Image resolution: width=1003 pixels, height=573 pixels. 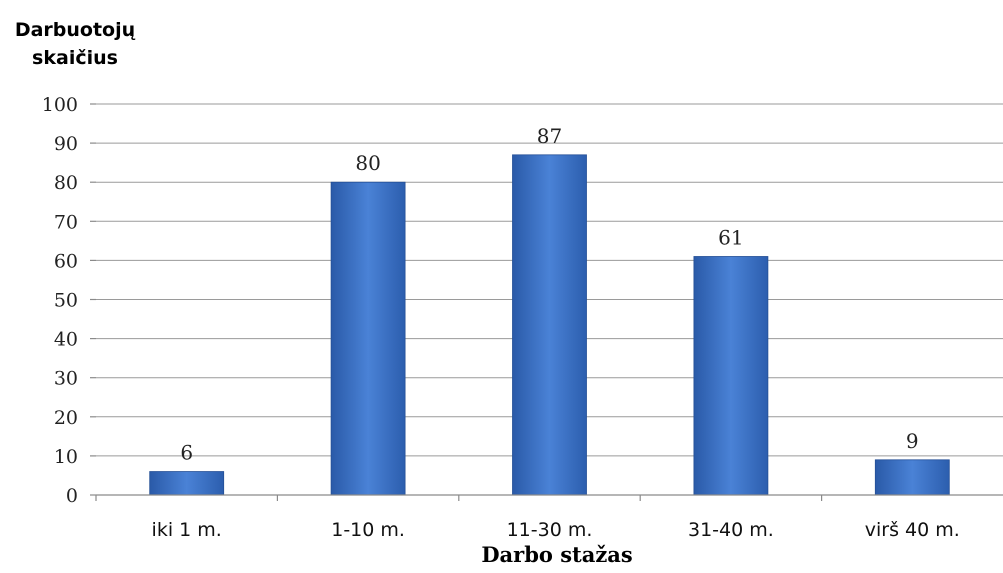 I want to click on y-tick-label: 70, so click(x=66, y=222).